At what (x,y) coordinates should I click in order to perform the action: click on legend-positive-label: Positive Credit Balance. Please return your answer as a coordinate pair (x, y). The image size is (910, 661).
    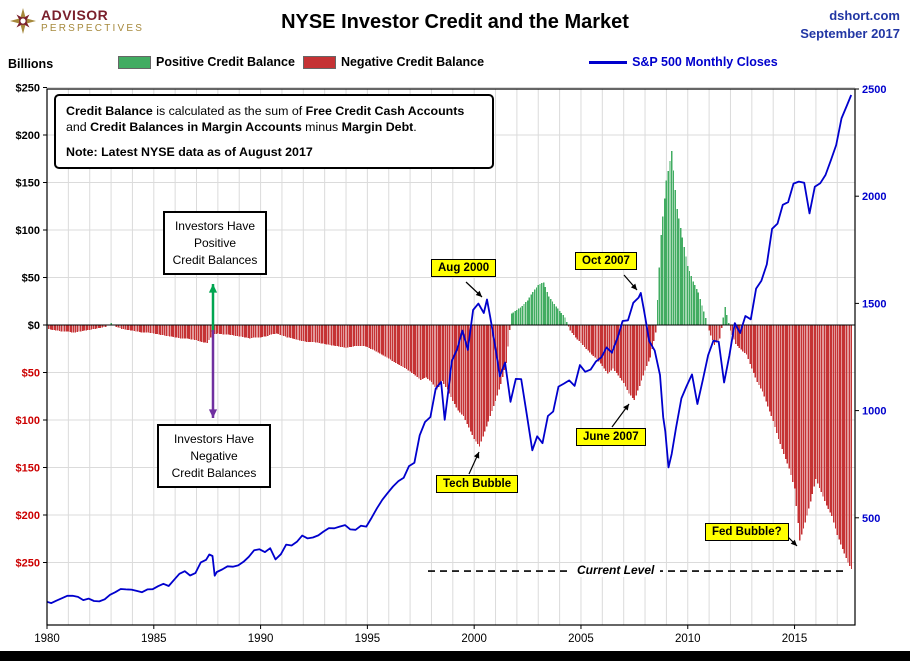
    Looking at the image, I should click on (225, 62).